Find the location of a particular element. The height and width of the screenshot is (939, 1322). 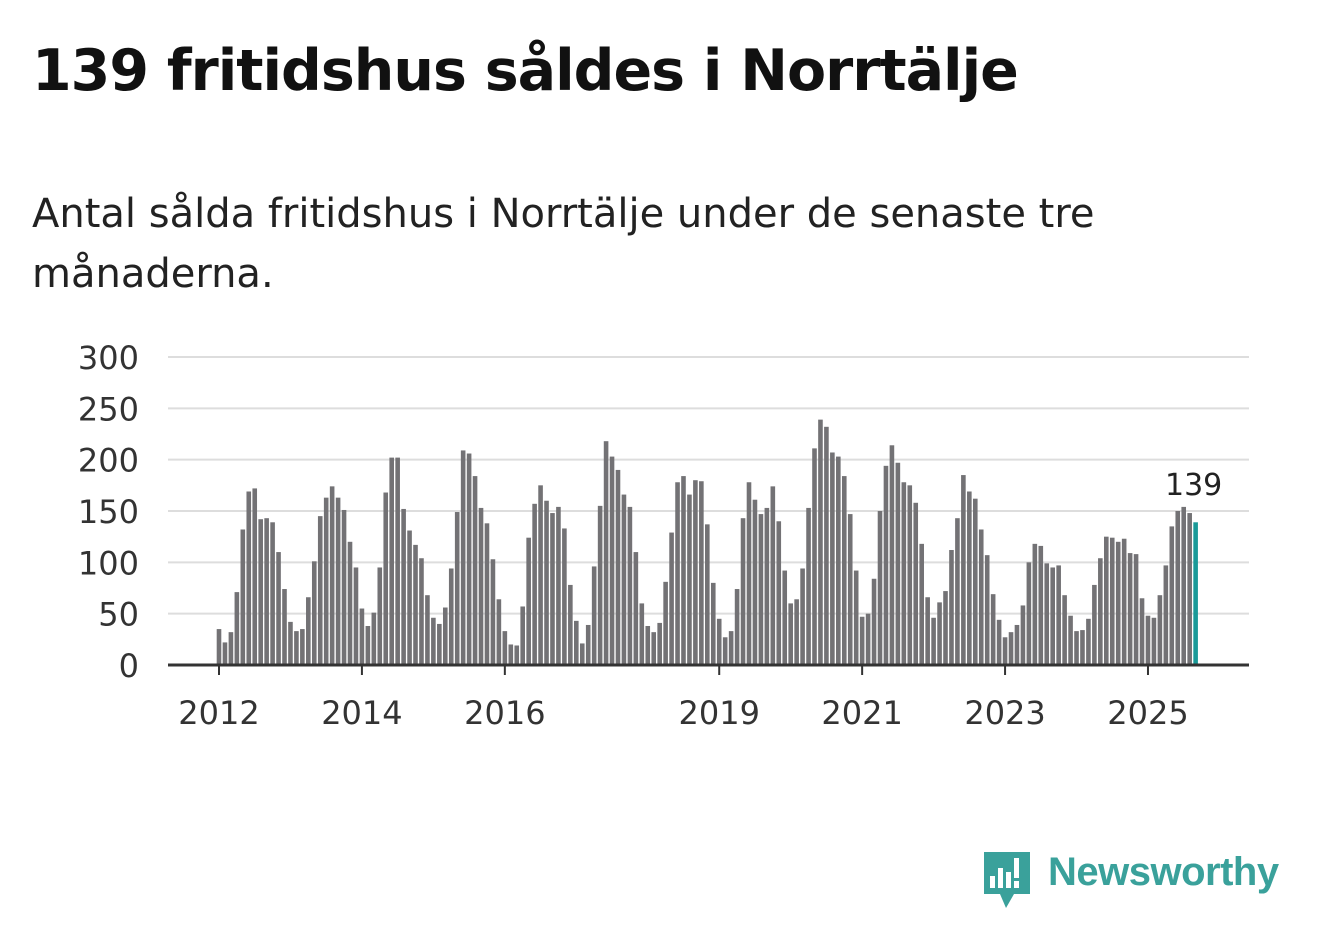

highlight-value-label: 139 is located at coordinates (1193, 485).